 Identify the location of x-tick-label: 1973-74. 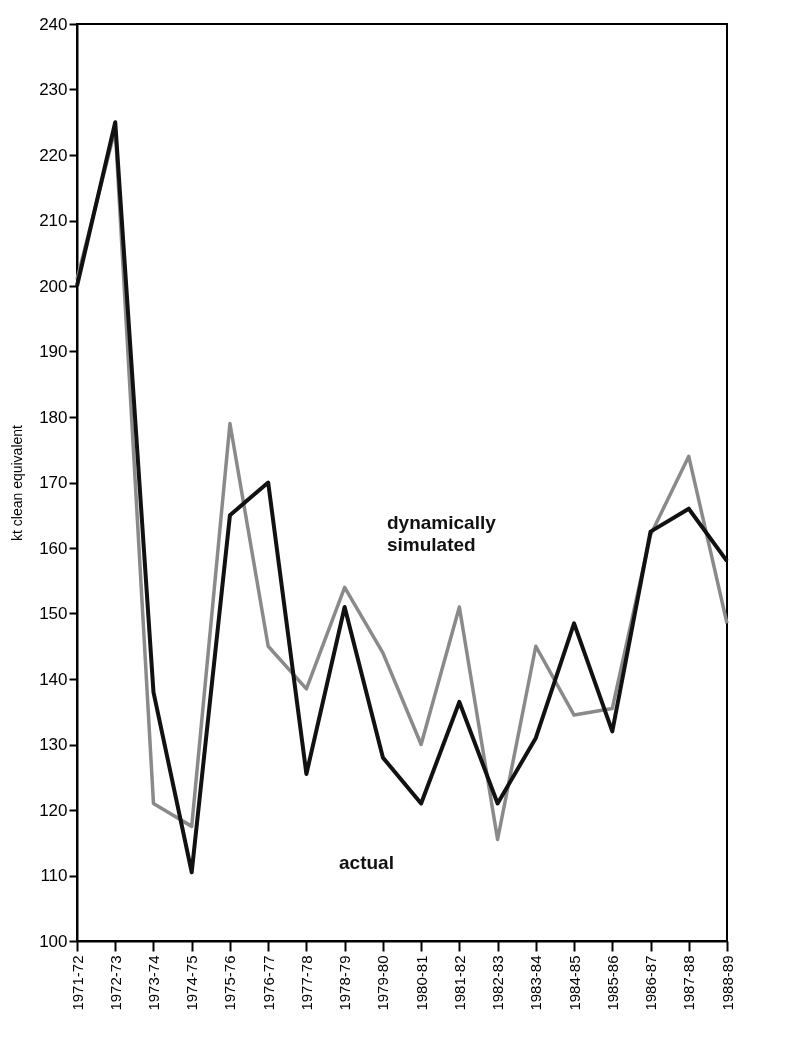
(153, 983).